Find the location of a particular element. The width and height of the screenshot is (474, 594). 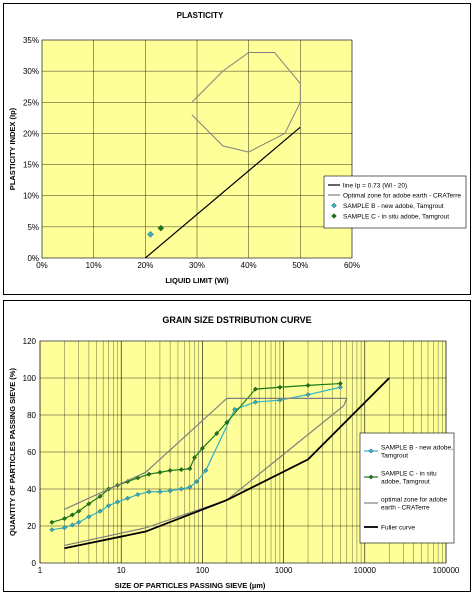

legend-box is located at coordinates (395, 202).